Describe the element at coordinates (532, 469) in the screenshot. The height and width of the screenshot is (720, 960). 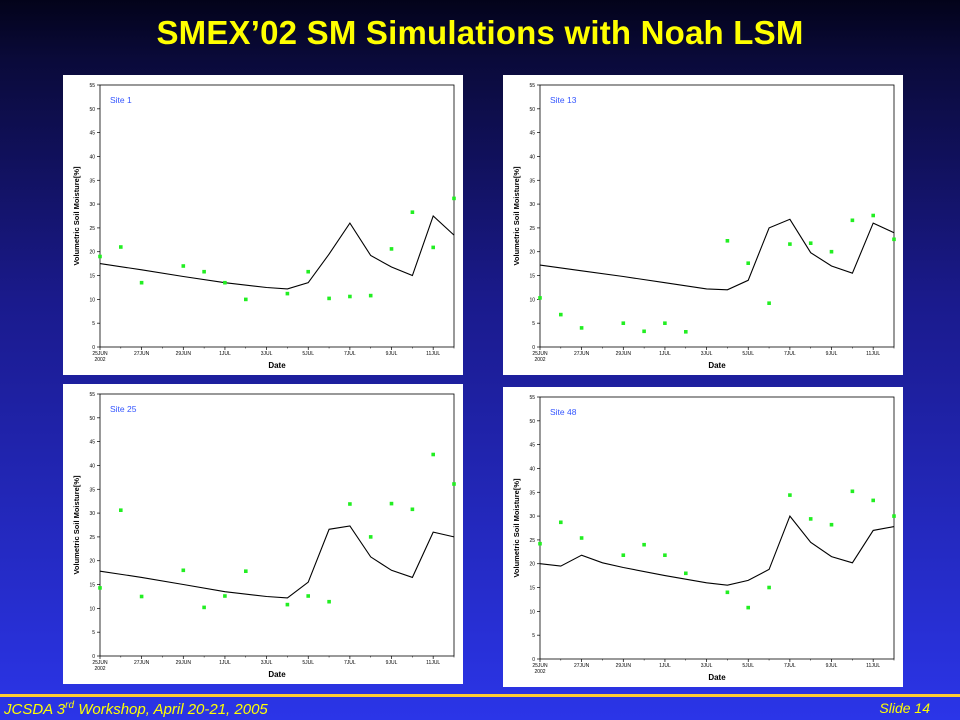
I see `y-tick-label: 40` at that location.